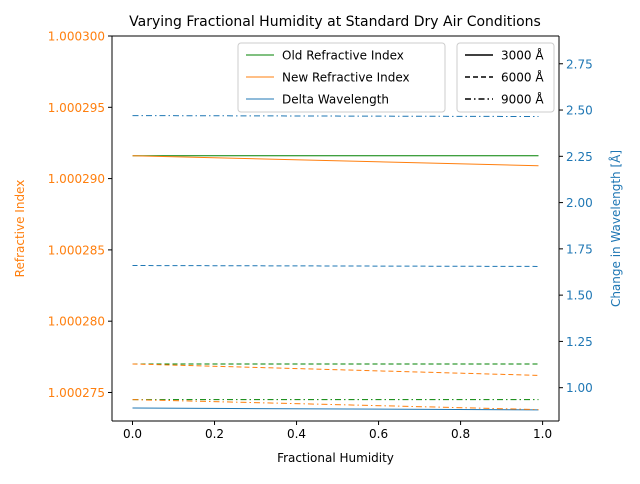  I want to click on y-right-tick-label: 2.75, so click(579, 64).